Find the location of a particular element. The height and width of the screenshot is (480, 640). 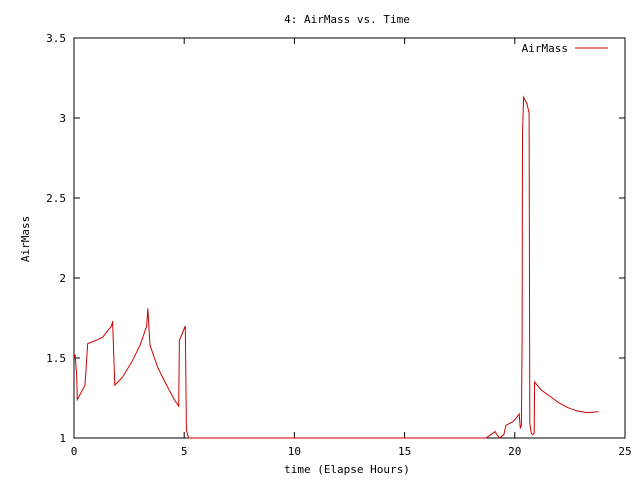

x-tick-label: 5 is located at coordinates (184, 451).